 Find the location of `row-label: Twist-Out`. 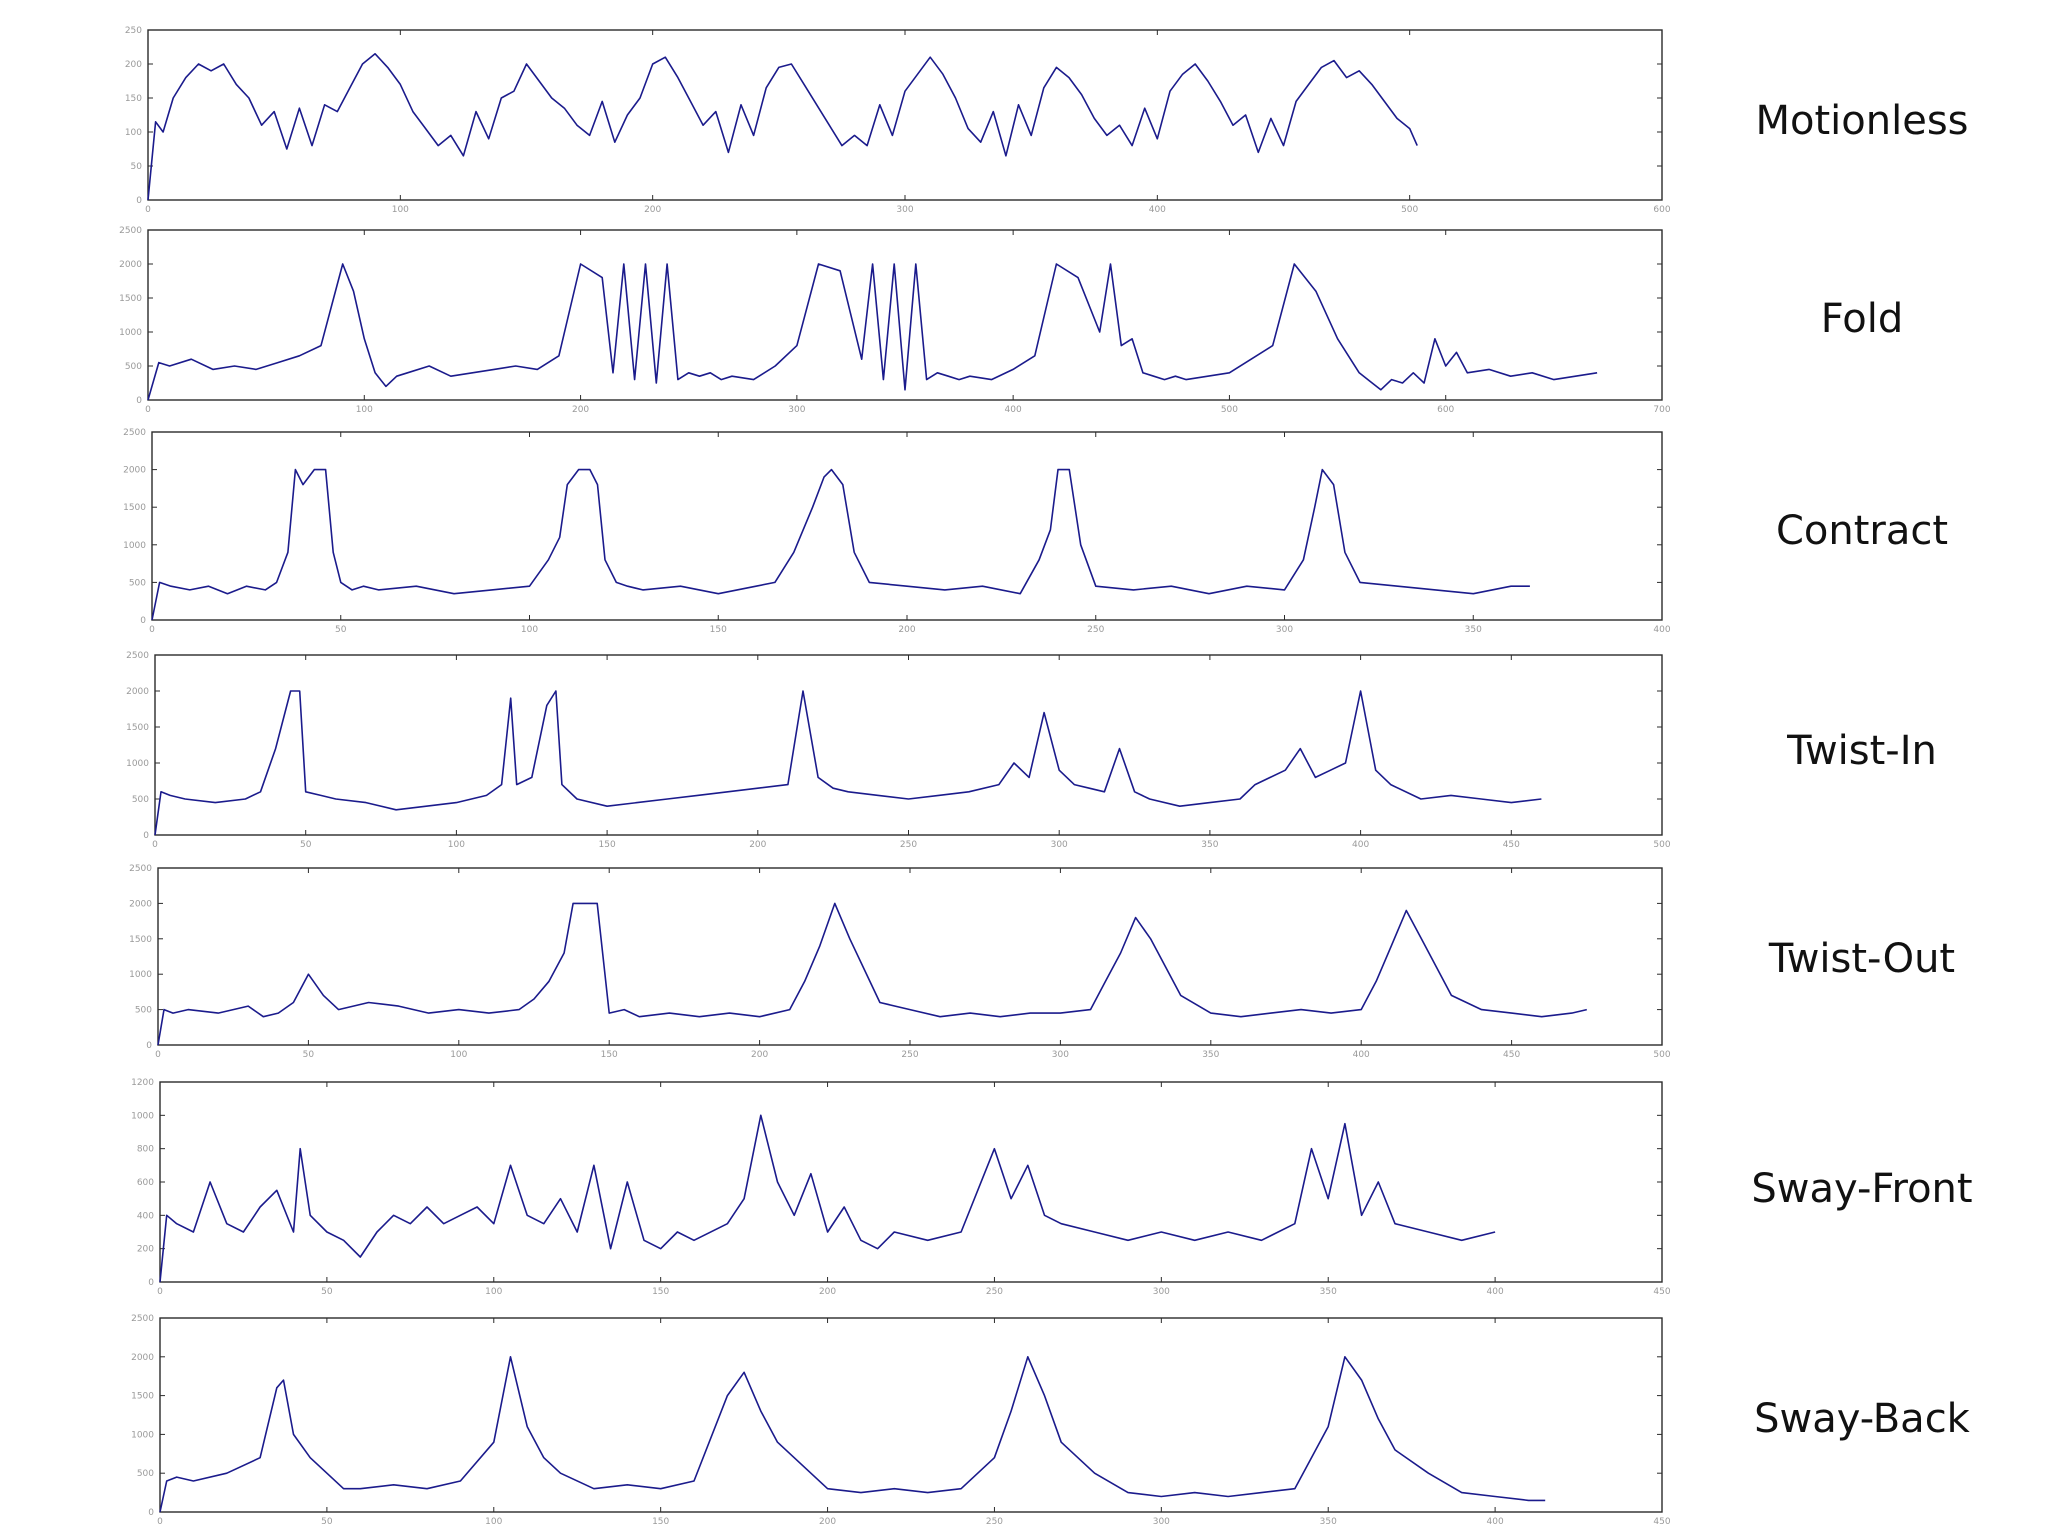

row-label: Twist-Out is located at coordinates (1861, 959).